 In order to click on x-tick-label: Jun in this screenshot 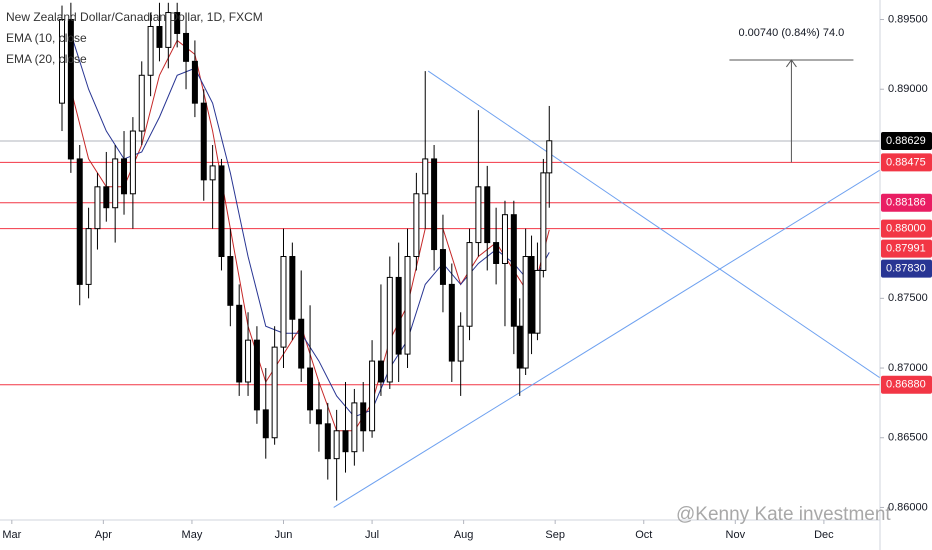, I will do `click(284, 535)`.